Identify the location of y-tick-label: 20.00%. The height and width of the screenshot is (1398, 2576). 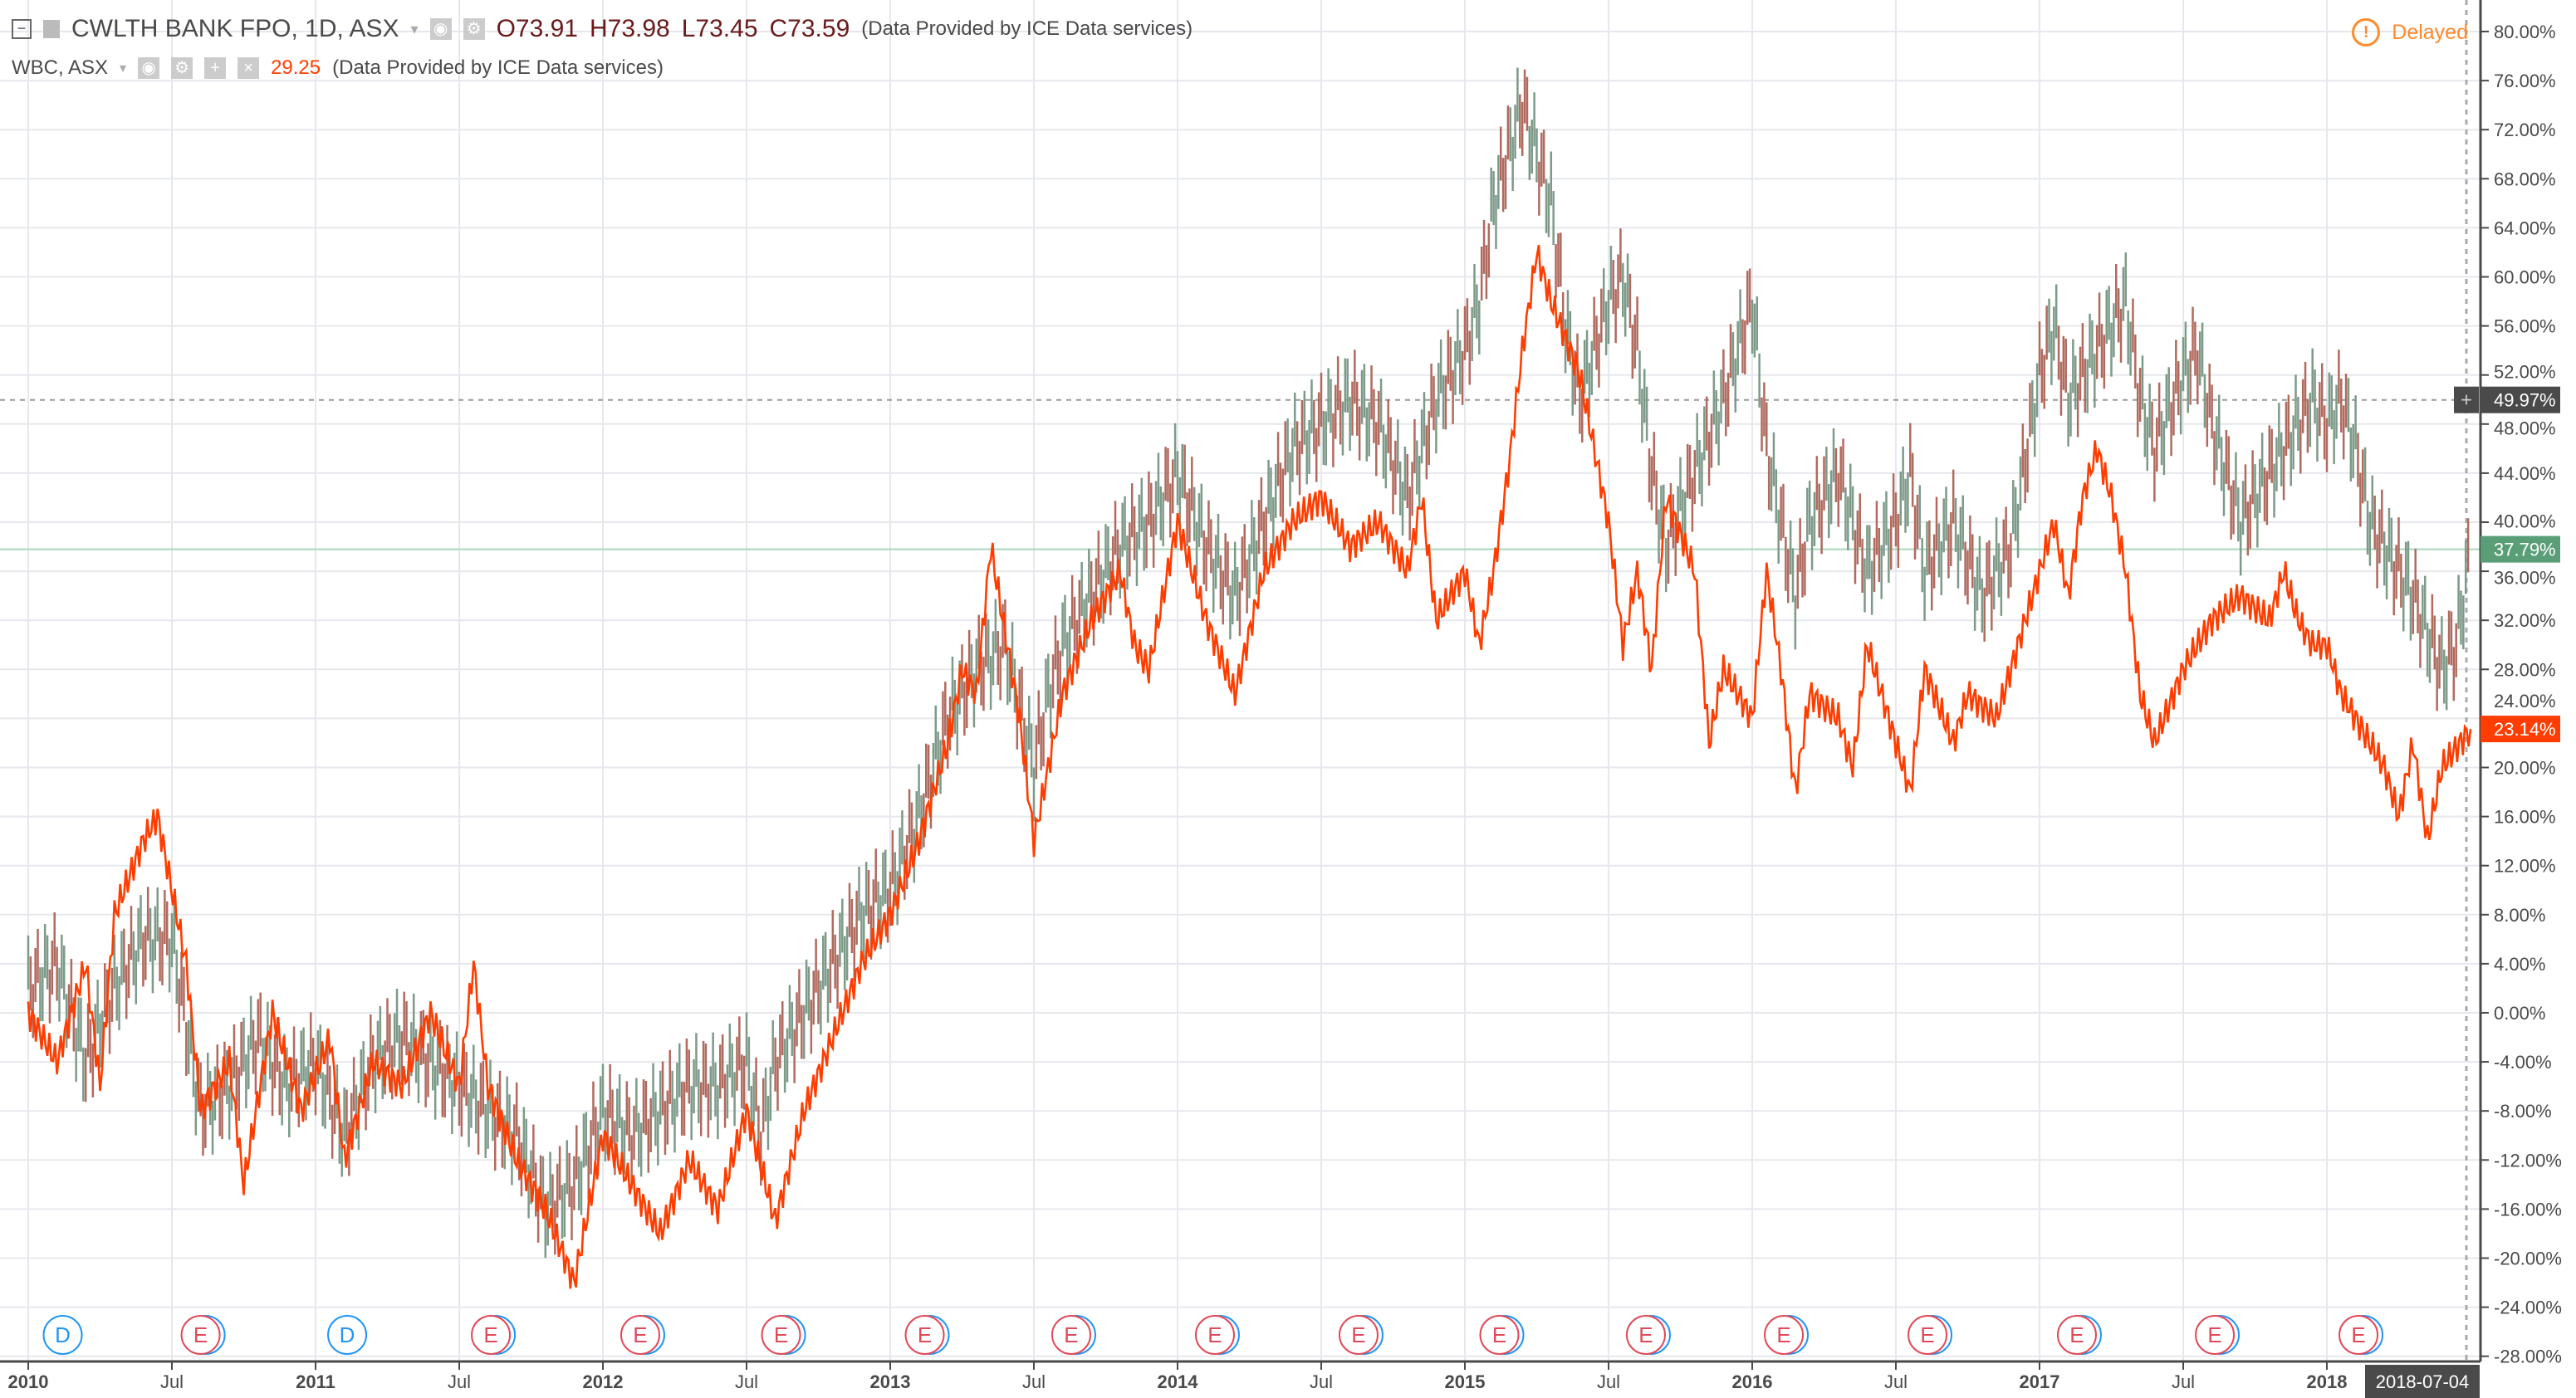
(2525, 768).